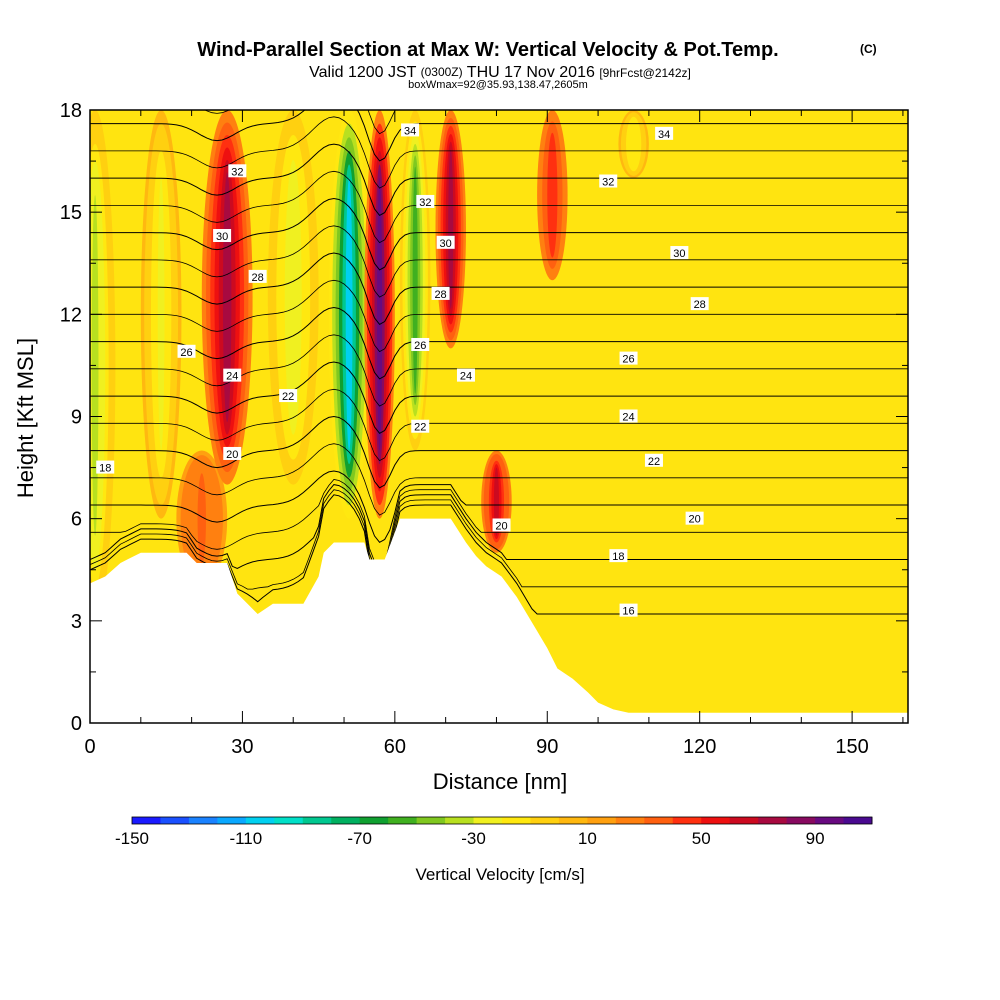 The height and width of the screenshot is (1000, 1000). I want to click on colorbar-tick-label: -110, so click(245, 838).